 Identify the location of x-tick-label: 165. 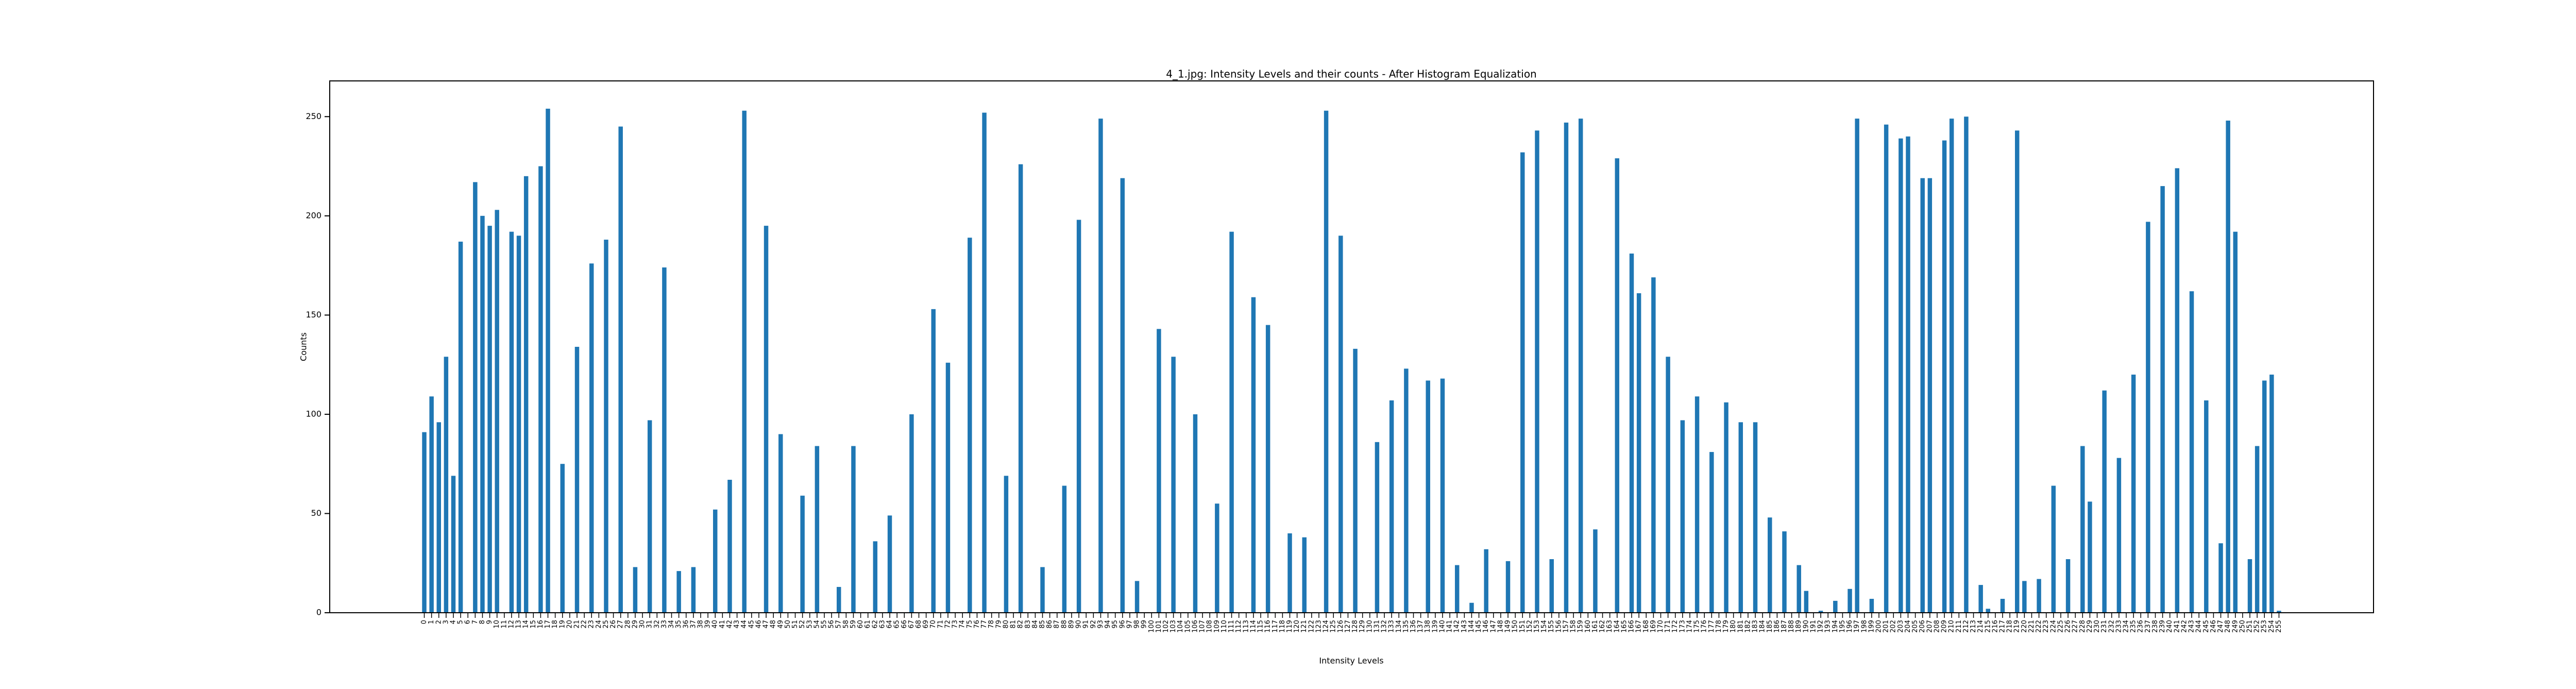
(1624, 627).